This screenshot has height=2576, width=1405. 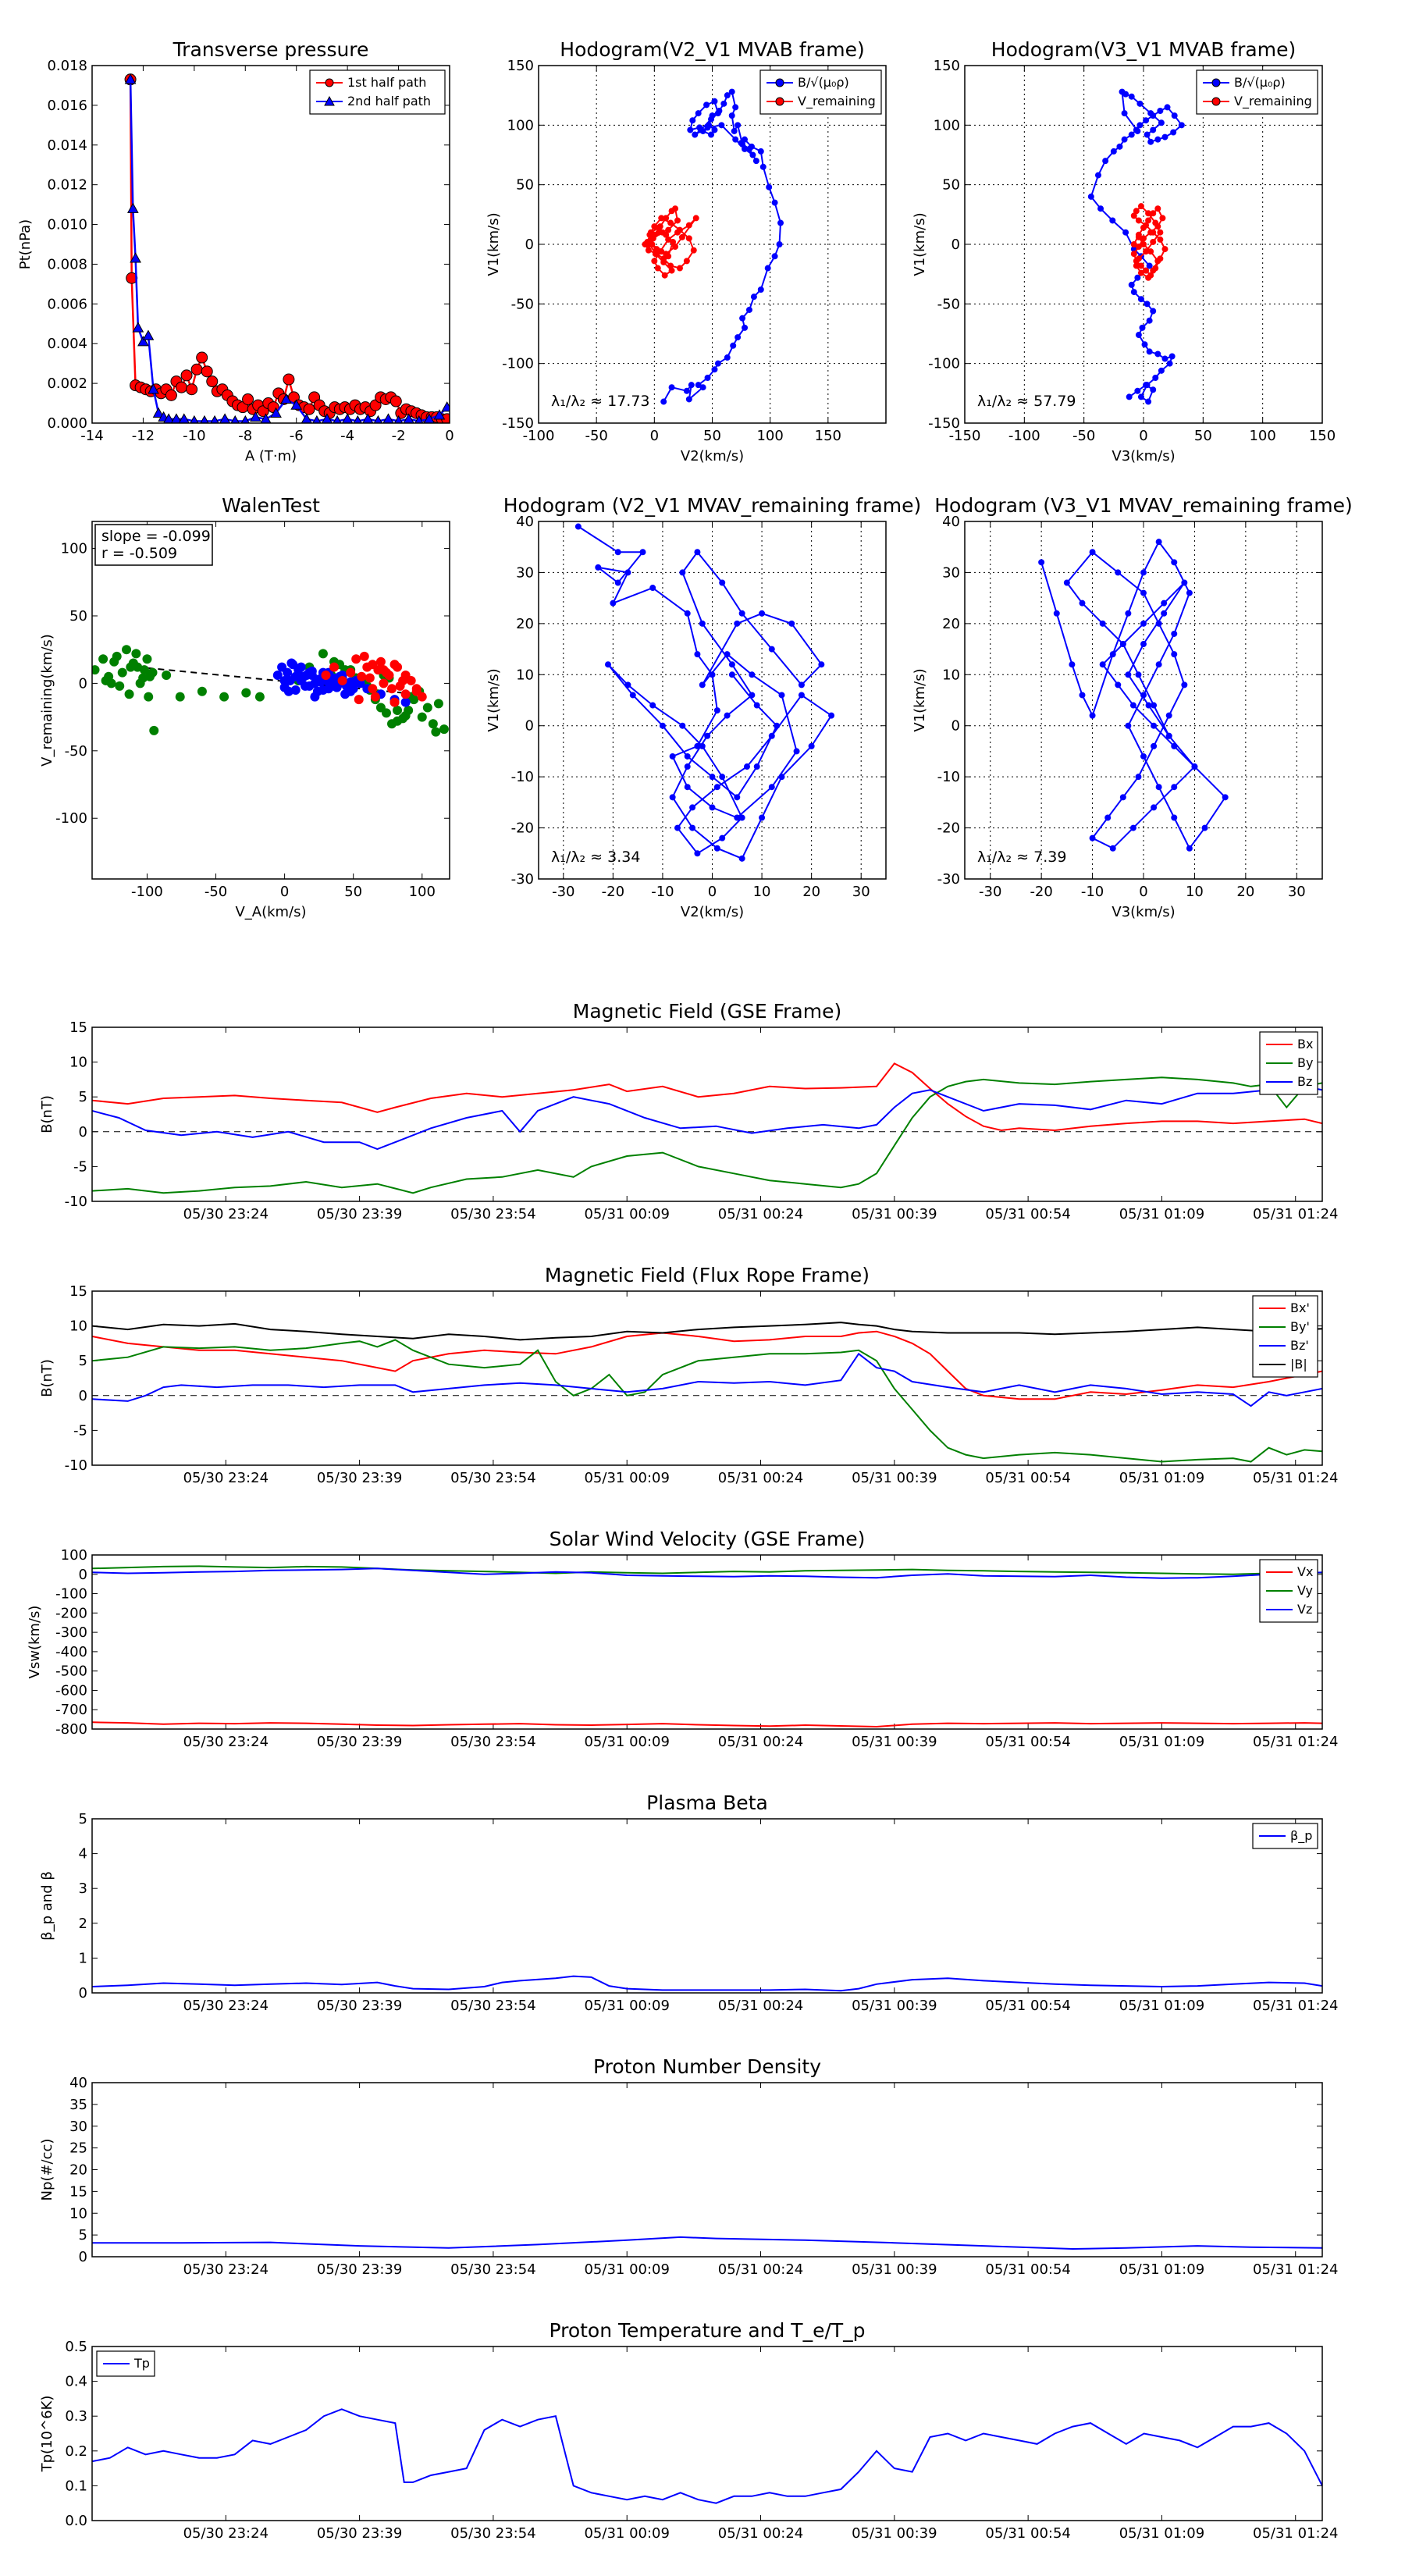 What do you see at coordinates (78, 2127) in the screenshot?
I see `y-tick-label: 30` at bounding box center [78, 2127].